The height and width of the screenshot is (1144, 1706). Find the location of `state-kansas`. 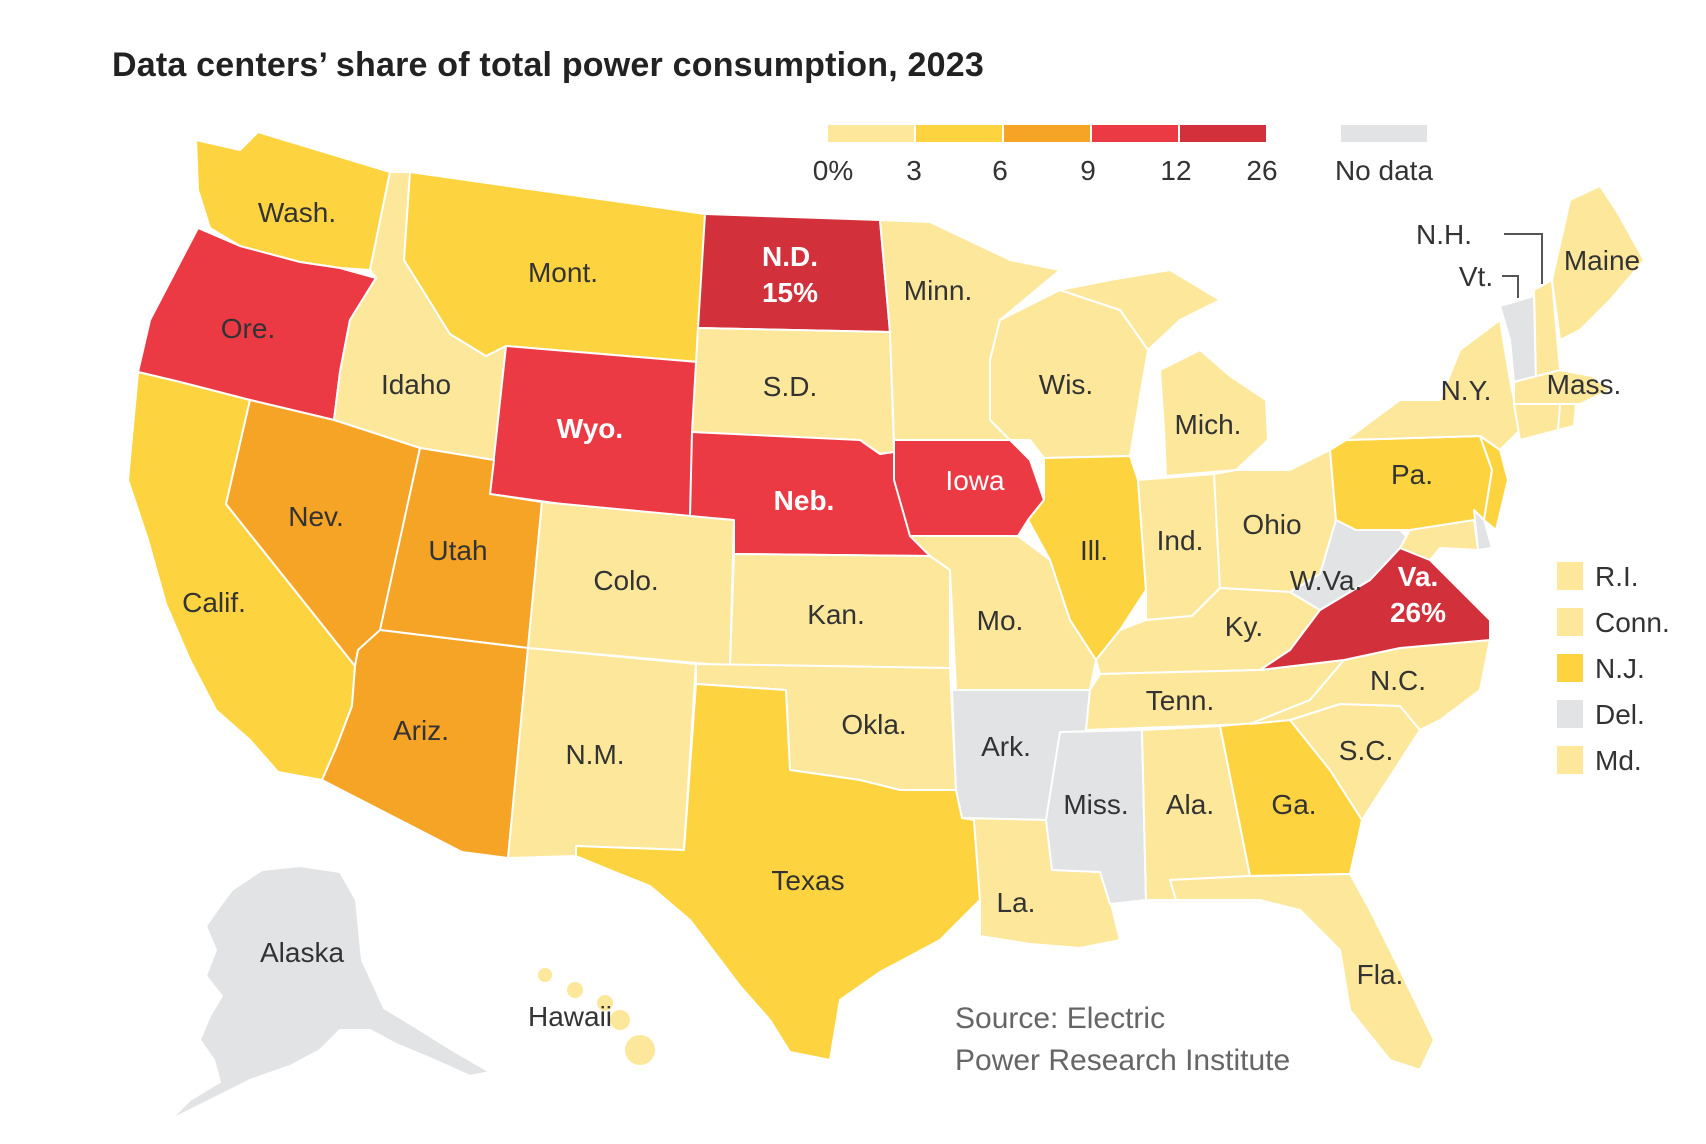

state-kansas is located at coordinates (840, 611).